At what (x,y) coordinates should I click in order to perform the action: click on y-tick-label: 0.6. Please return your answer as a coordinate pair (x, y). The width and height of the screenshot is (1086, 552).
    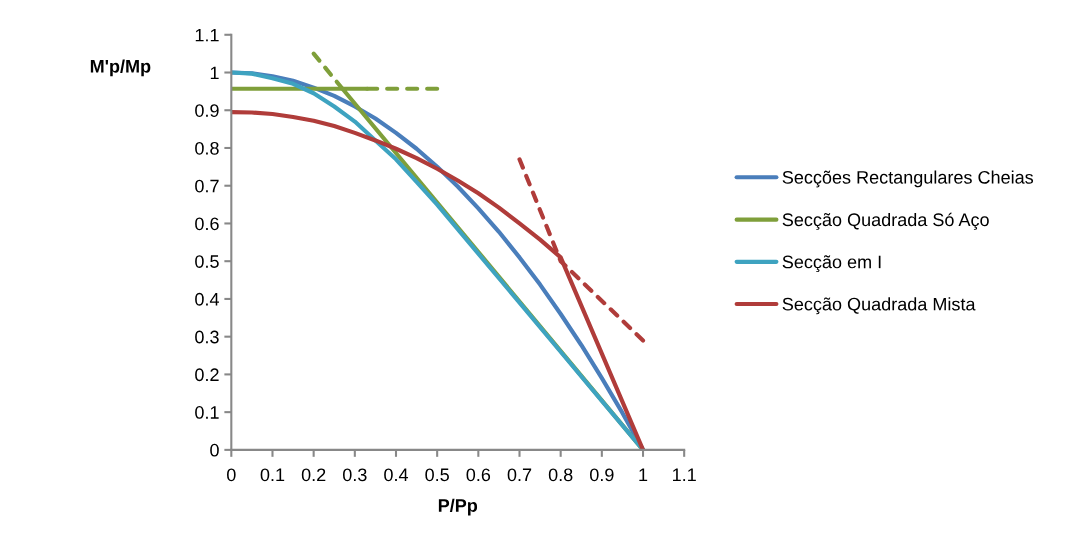
    Looking at the image, I should click on (207, 224).